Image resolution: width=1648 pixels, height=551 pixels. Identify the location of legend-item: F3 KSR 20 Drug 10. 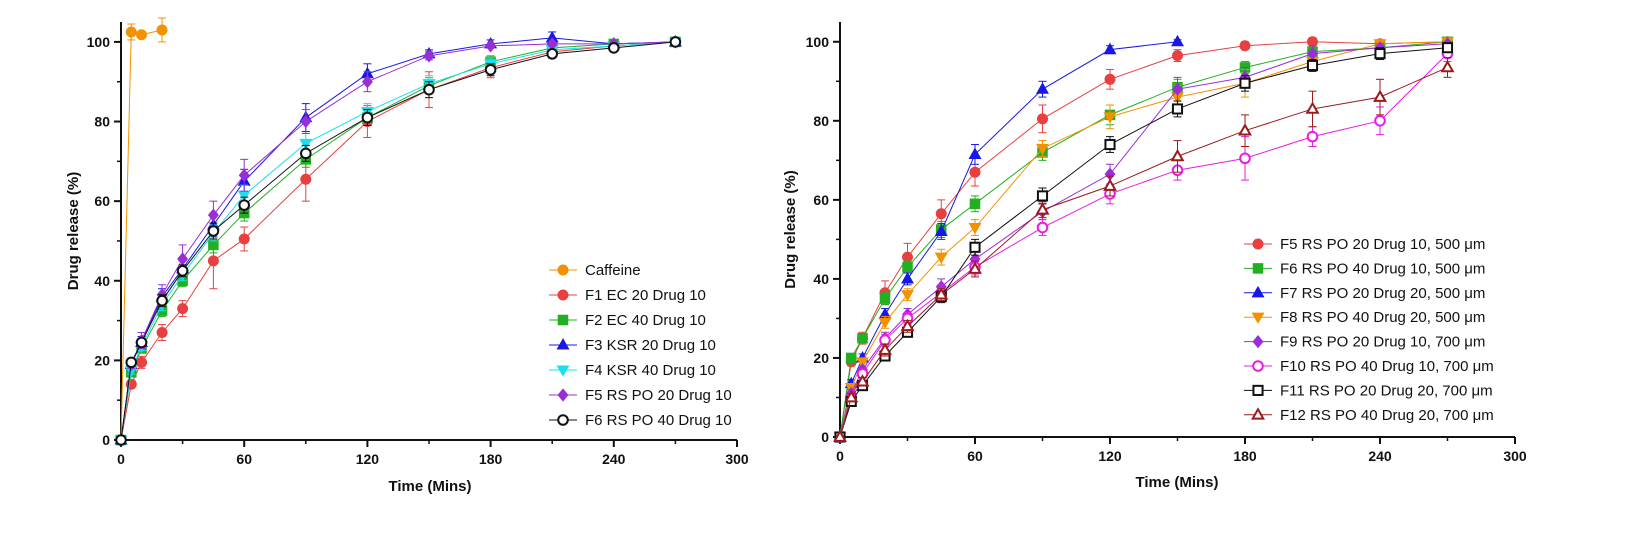
(632, 345).